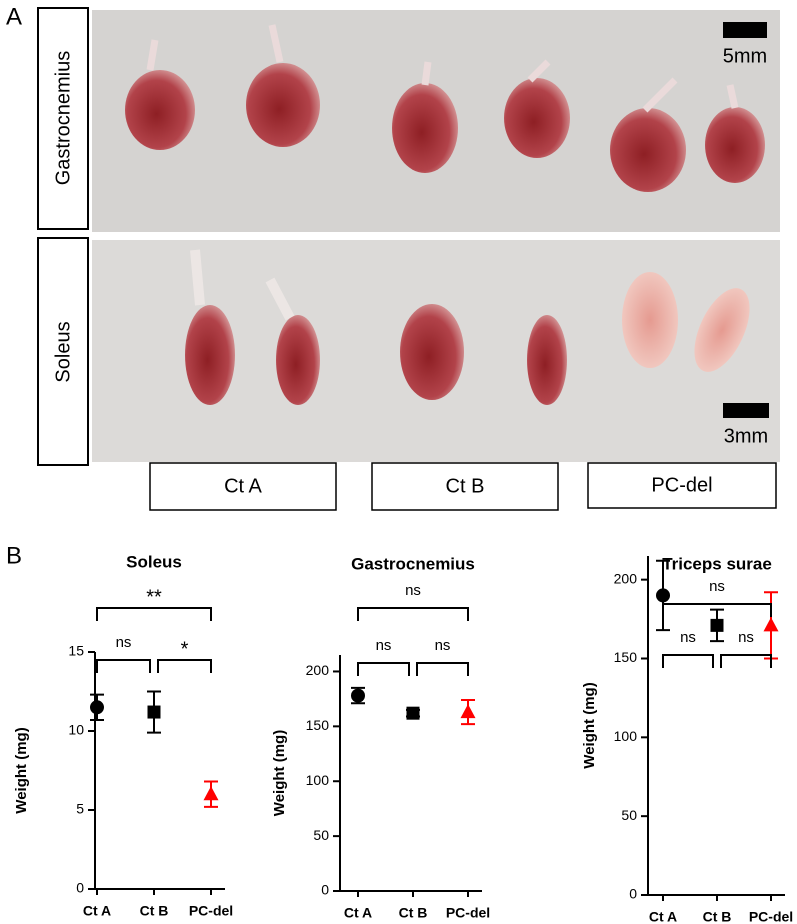 Image resolution: width=797 pixels, height=924 pixels. Describe the element at coordinates (76, 730) in the screenshot. I see `y-tick-label: 10` at that location.